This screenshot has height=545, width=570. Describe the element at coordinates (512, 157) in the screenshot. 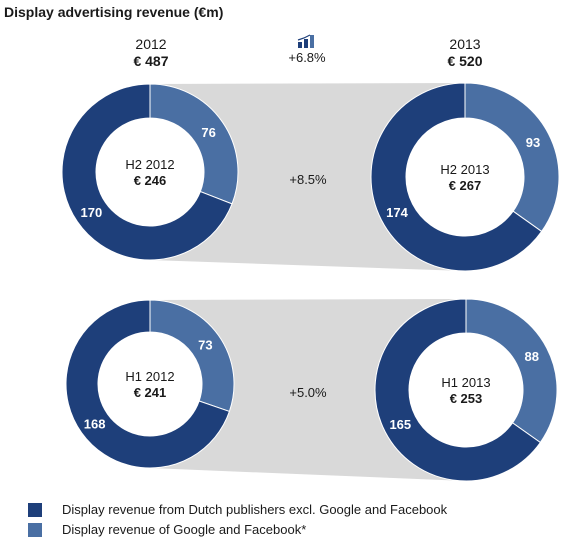

I see `slice-google-facebook-h2-2013` at that location.